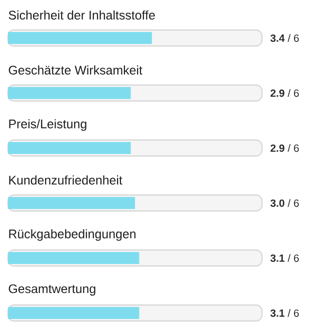 Image resolution: width=321 pixels, height=330 pixels. What do you see at coordinates (284, 38) in the screenshot?
I see `data-label: 3.4 / 6` at bounding box center [284, 38].